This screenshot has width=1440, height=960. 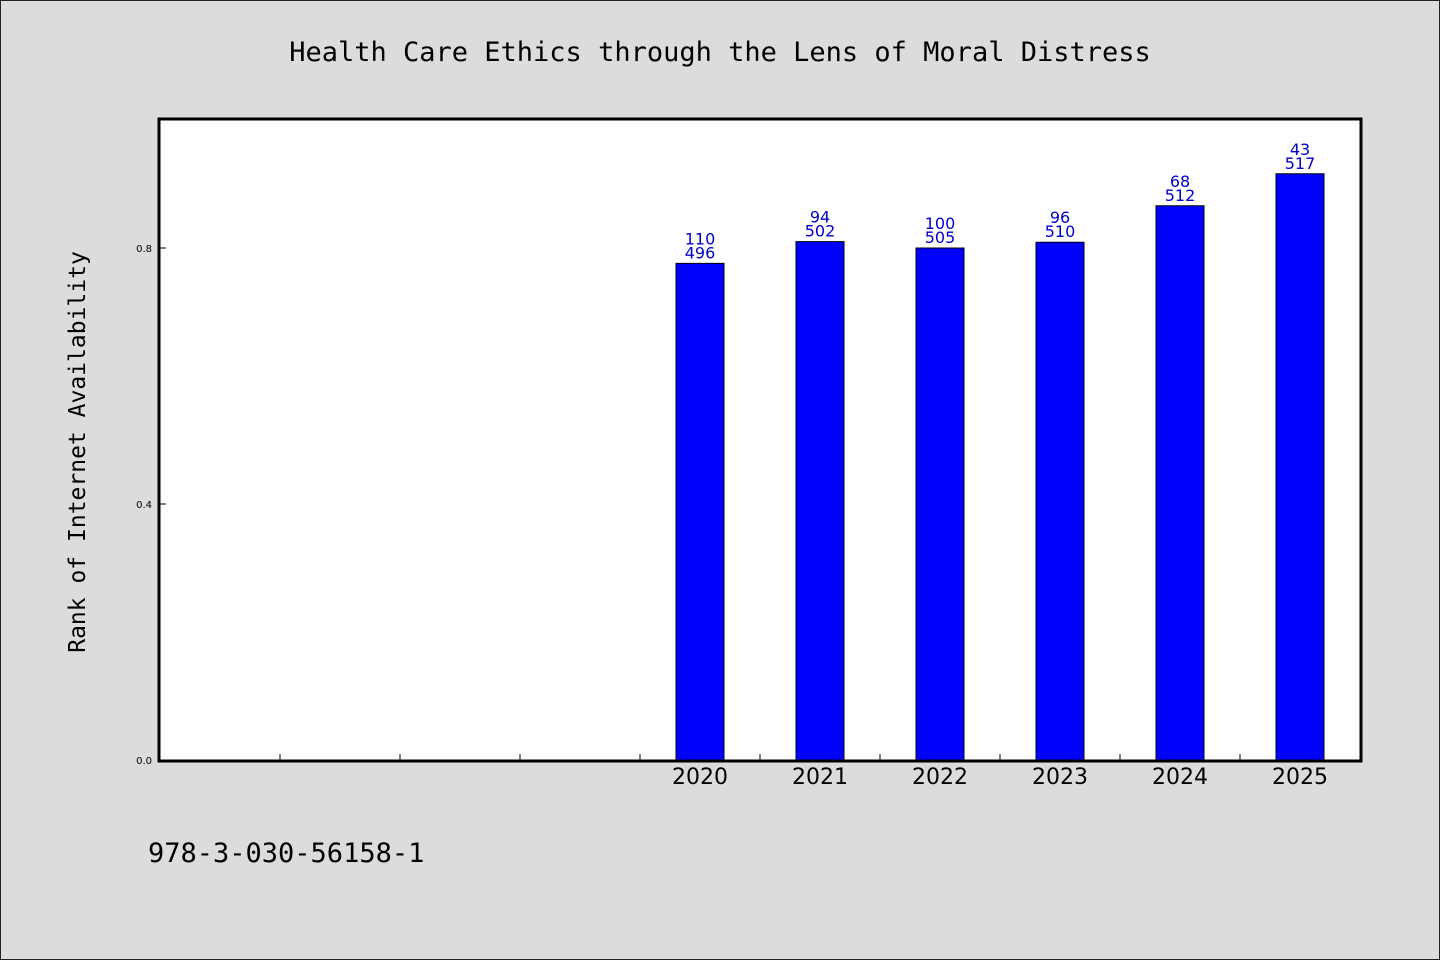 What do you see at coordinates (700, 777) in the screenshot?
I see `x-tick-label: 2020` at bounding box center [700, 777].